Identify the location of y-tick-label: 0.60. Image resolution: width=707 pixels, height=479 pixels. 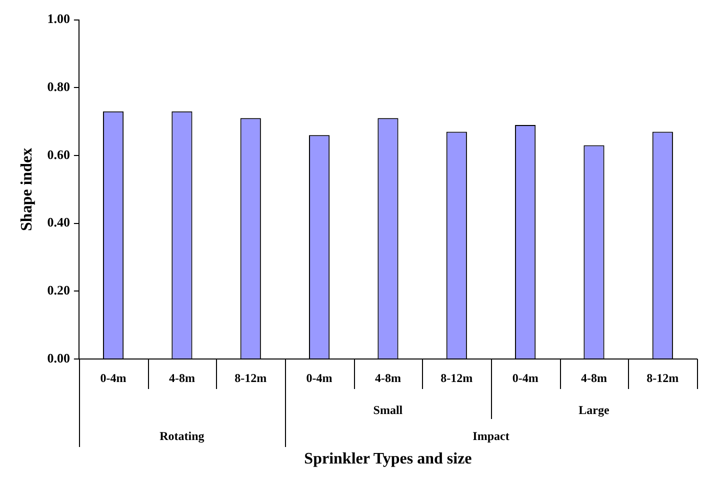
(58, 154).